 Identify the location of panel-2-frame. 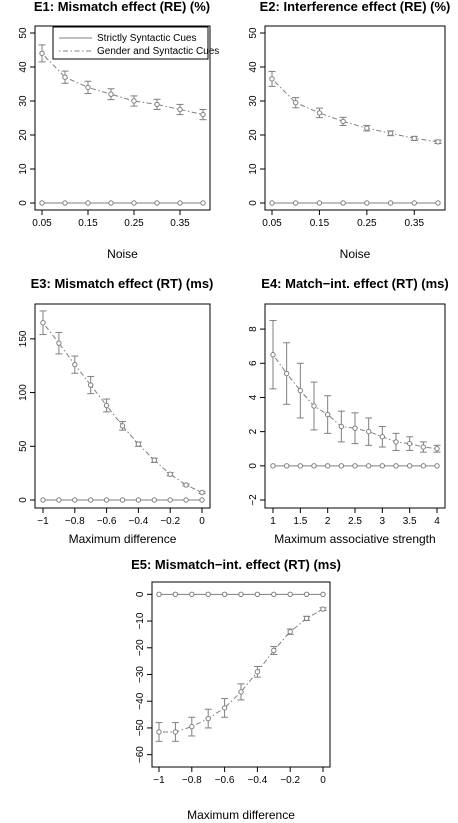
(355, 118).